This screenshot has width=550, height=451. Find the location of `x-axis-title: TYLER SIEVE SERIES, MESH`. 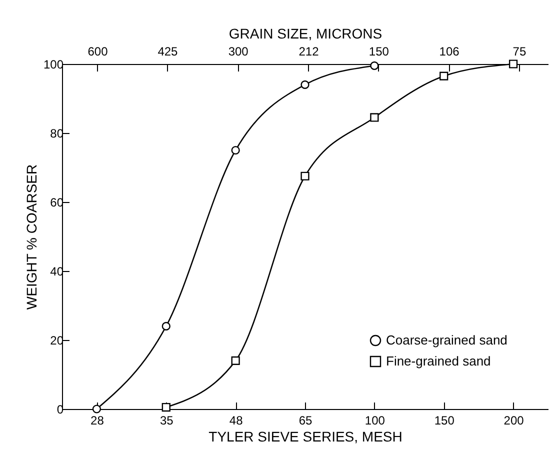

x-axis-title: TYLER SIEVE SERIES, MESH is located at coordinates (305, 436).